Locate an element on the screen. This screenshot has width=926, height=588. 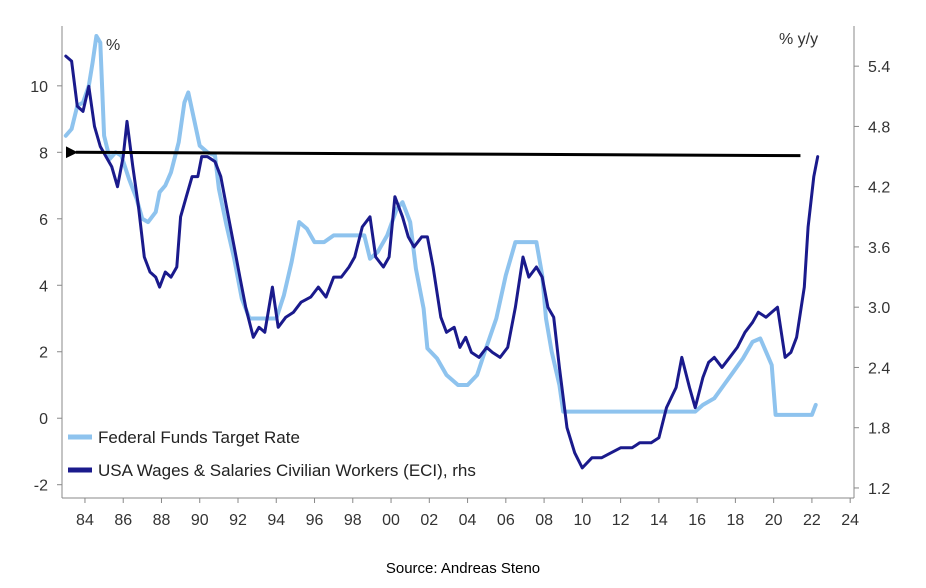
x-tick-label: 02 is located at coordinates (429, 520).